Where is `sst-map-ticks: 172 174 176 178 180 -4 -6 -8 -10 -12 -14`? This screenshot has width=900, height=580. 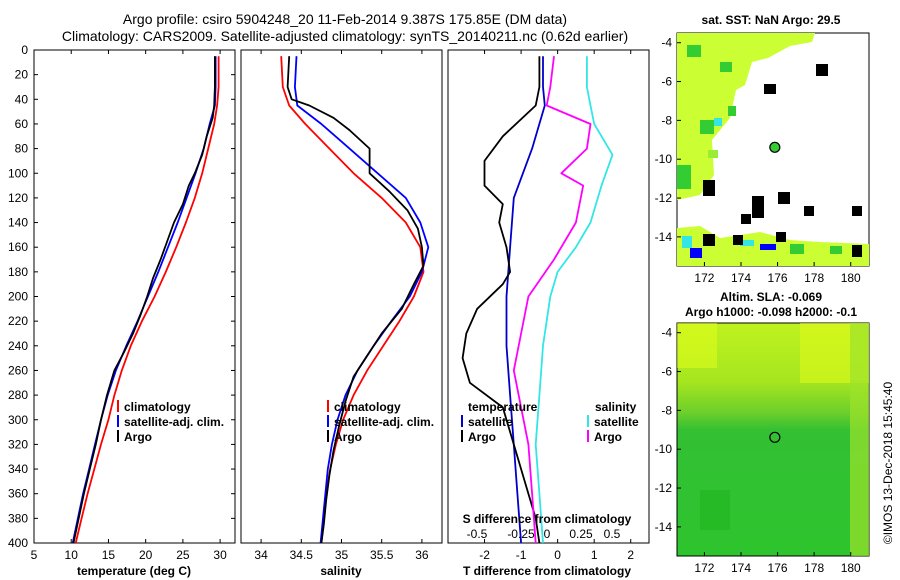 sst-map-ticks: 172 174 176 178 180 -4 -6 -8 -10 -12 -14 is located at coordinates (758, 160).